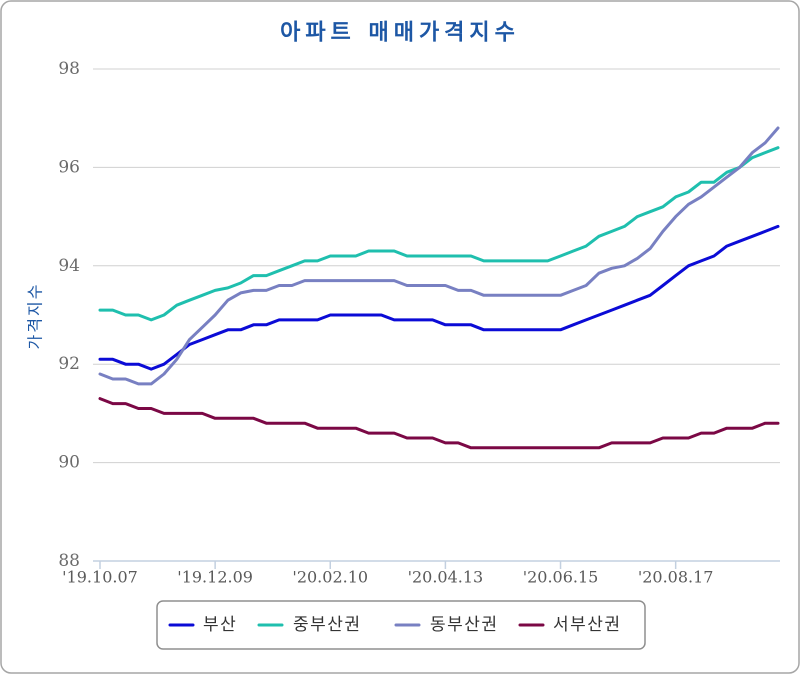 The height and width of the screenshot is (674, 800). Describe the element at coordinates (464, 625) in the screenshot. I see `legend-label: 동부산권` at that location.